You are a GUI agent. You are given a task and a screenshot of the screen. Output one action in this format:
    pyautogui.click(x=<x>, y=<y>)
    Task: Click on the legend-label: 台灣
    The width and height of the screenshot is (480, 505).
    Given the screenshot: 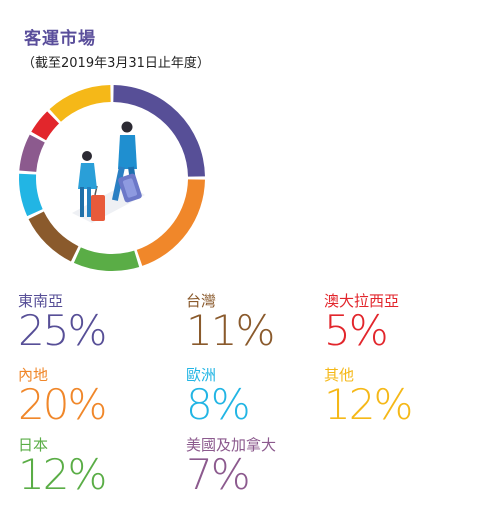 What is the action you would take?
    pyautogui.click(x=201, y=301)
    